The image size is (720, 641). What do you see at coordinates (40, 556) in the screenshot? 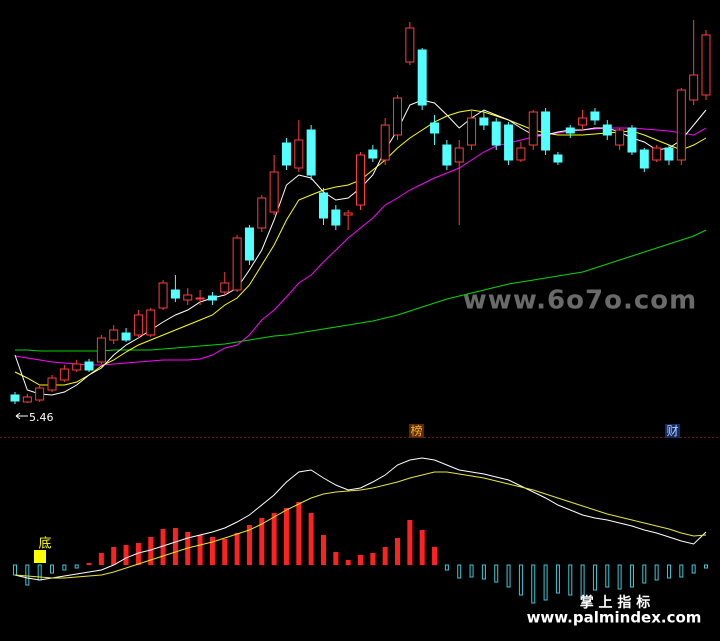
I see `signal-marker` at bounding box center [40, 556].